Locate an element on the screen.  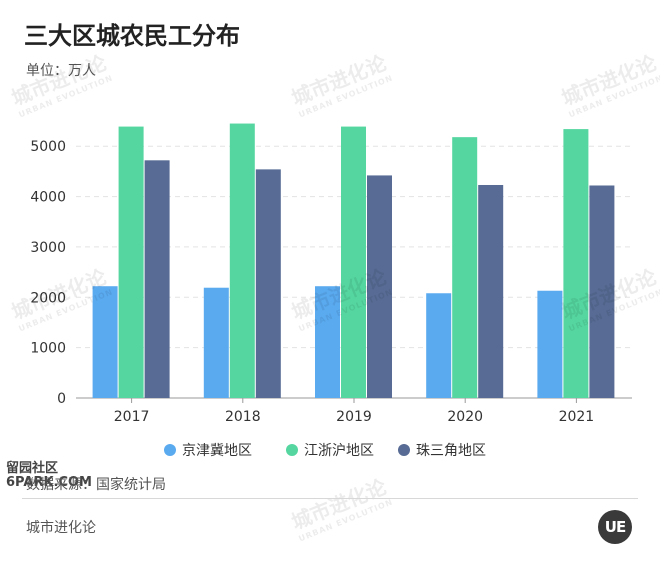
watermark: 城市进化论 URBAN EVOLUTION is located at coordinates (340, 507).